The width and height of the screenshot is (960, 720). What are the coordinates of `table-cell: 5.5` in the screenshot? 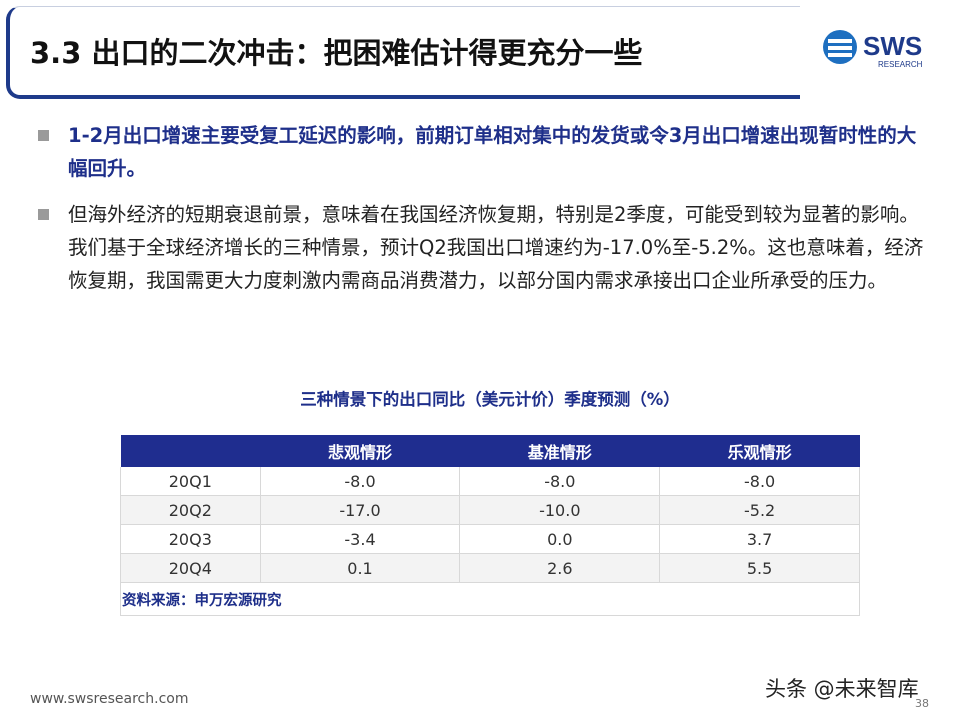 It's located at (759, 568).